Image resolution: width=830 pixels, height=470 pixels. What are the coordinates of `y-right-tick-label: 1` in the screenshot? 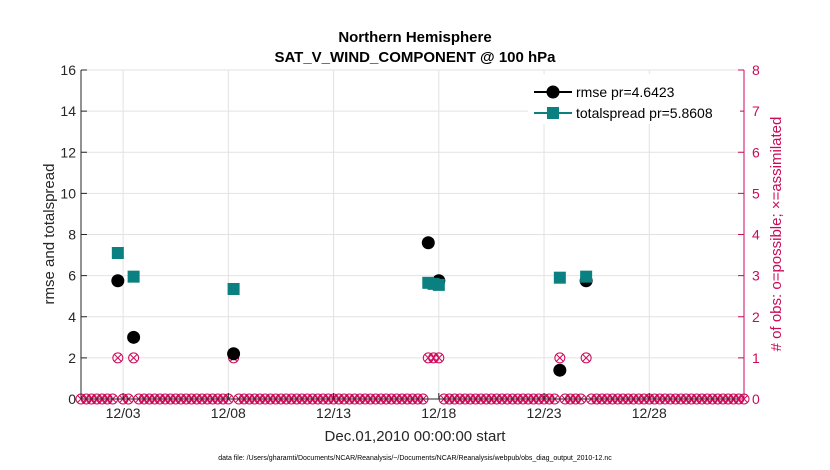 It's located at (756, 358).